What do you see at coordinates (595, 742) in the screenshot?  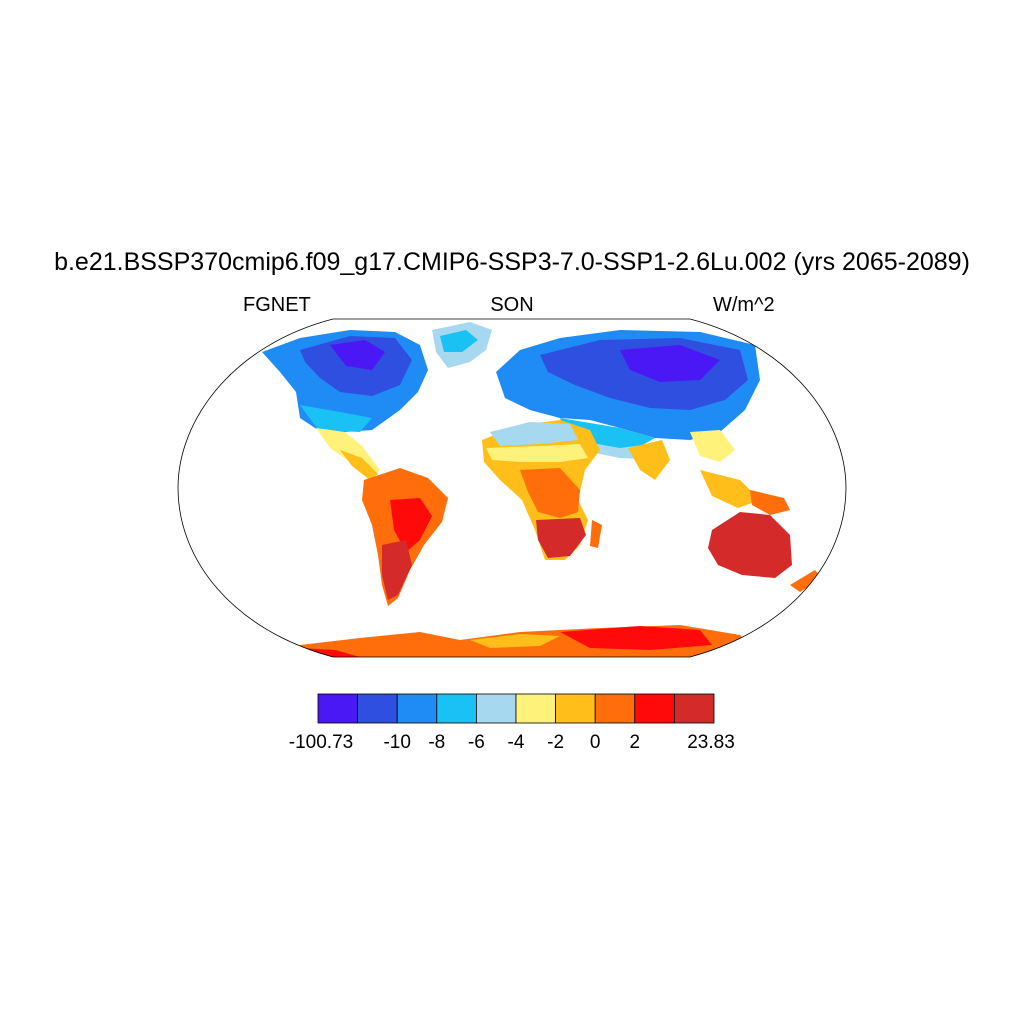 I see `colorbar-label: 0` at bounding box center [595, 742].